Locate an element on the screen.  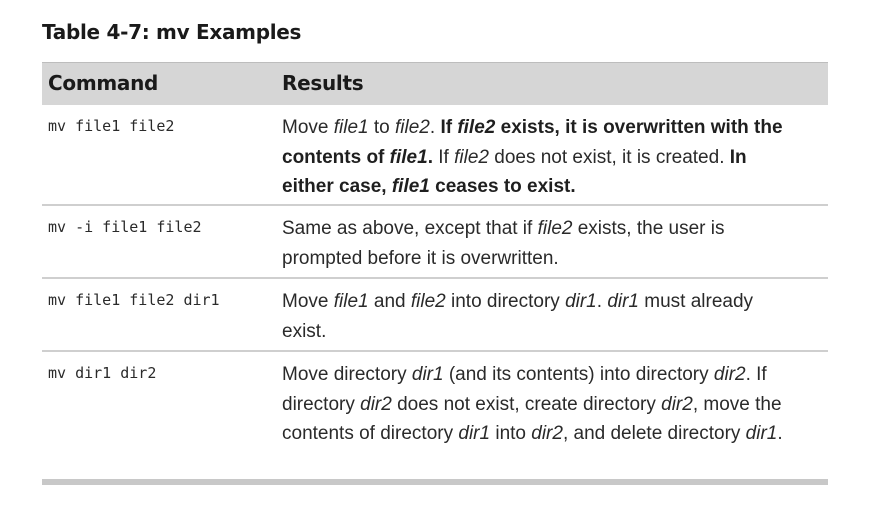
text-run: and is located at coordinates (389, 301).